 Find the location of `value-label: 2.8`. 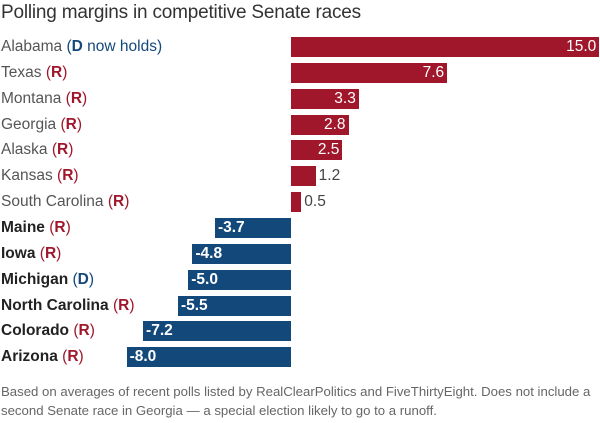

value-label: 2.8 is located at coordinates (334, 124).